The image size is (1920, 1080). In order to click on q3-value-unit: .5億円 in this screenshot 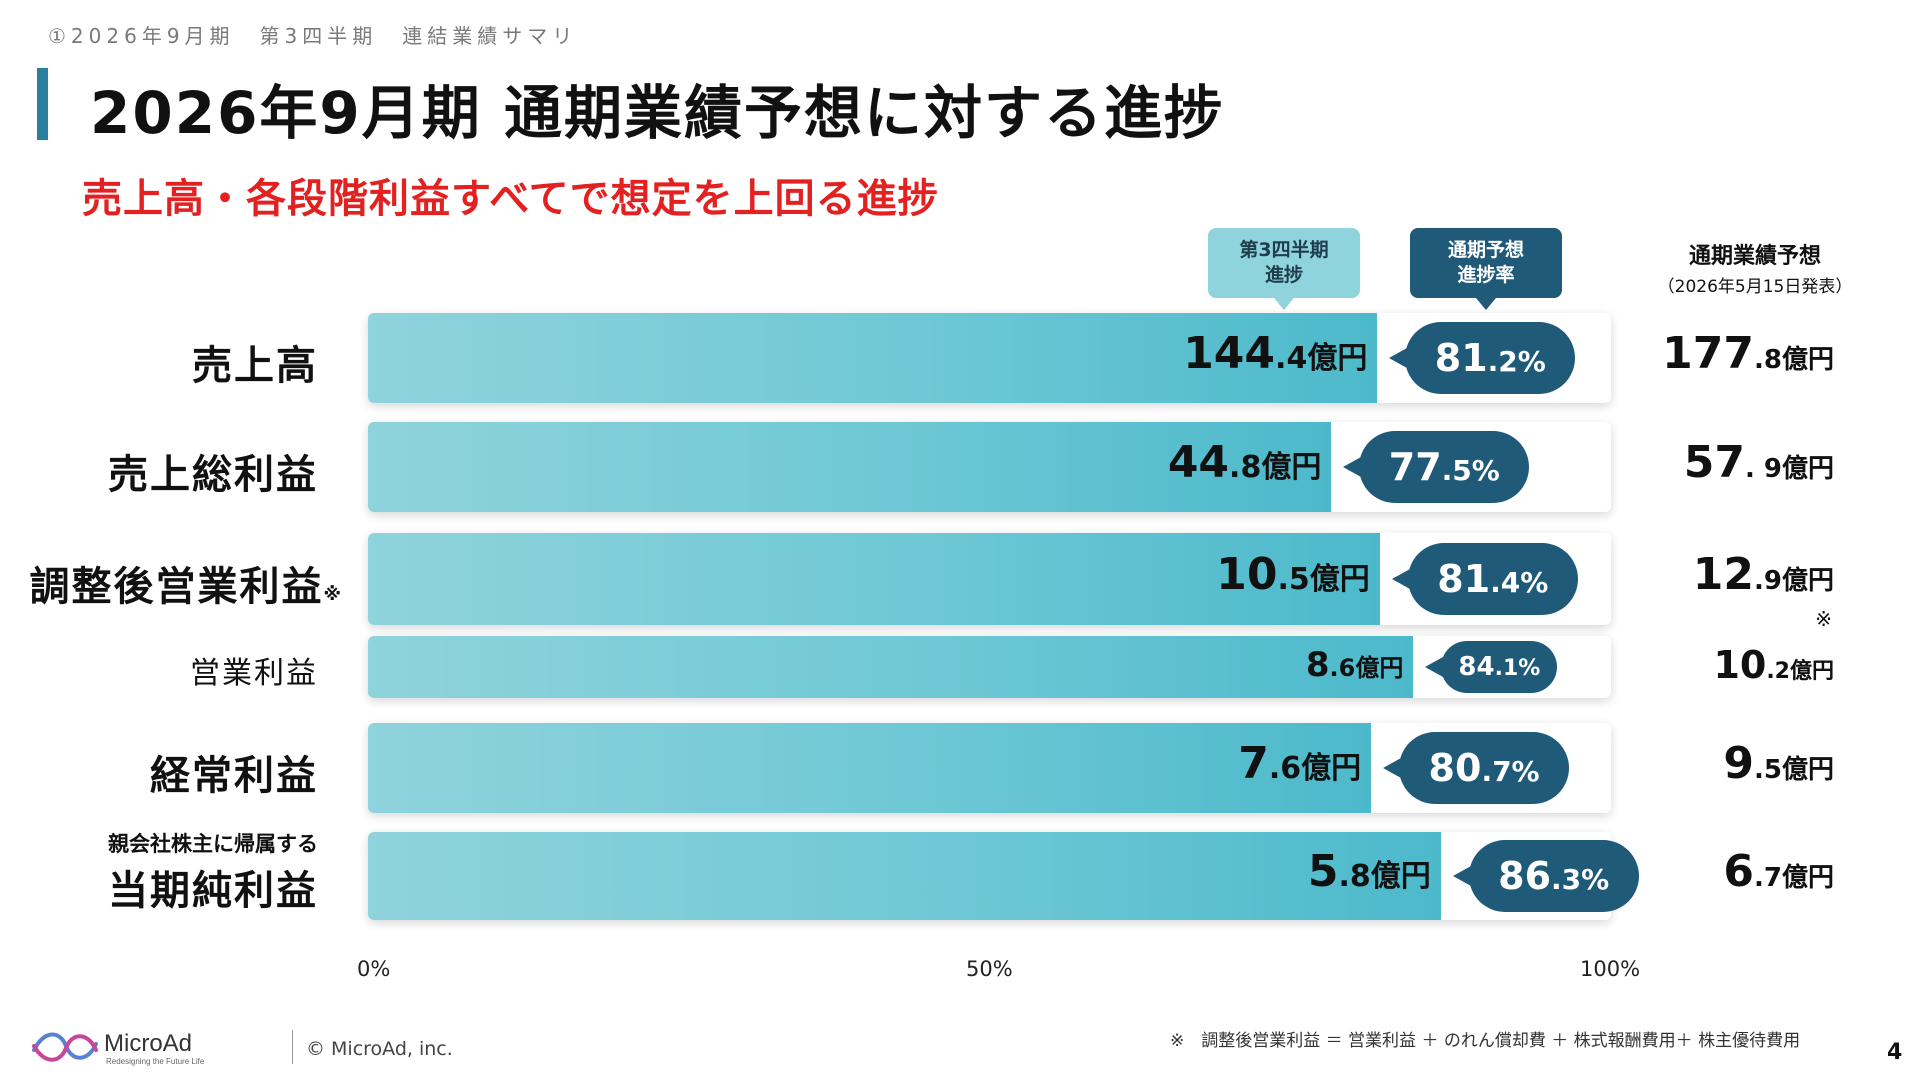, I will do `click(1323, 579)`.